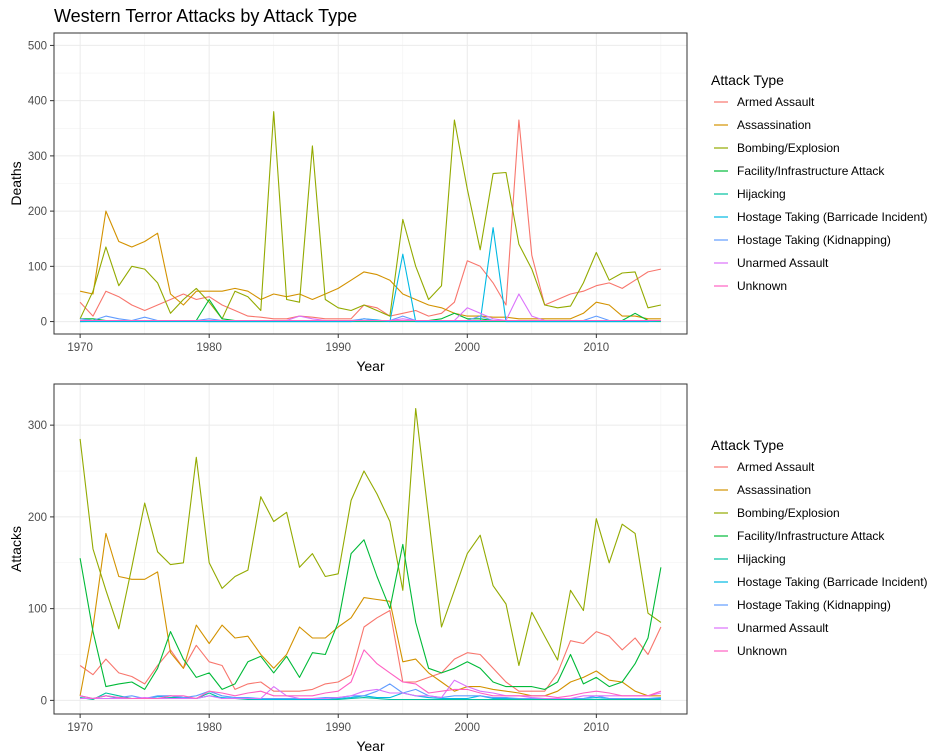  What do you see at coordinates (37, 102) in the screenshot?
I see `y-tick-label: 400` at bounding box center [37, 102].